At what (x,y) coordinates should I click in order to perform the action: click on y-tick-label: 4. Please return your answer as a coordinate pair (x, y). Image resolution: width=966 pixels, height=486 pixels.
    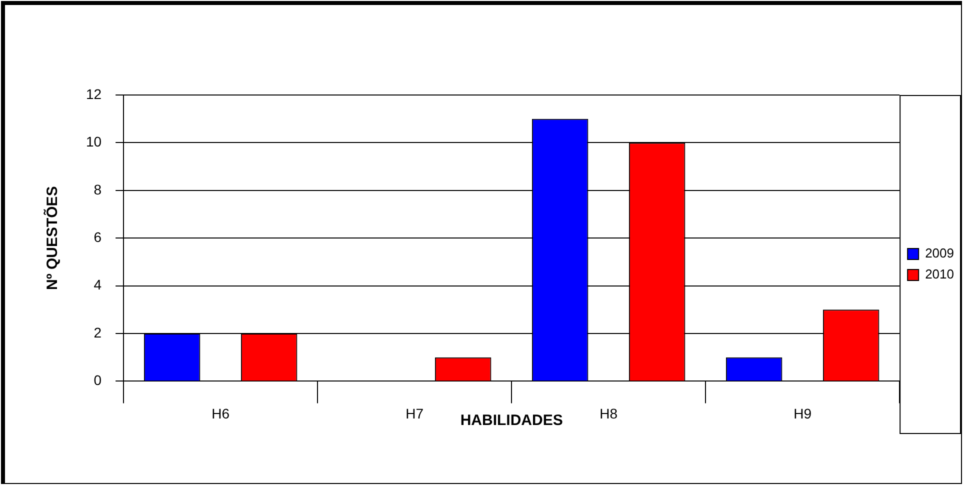
    Looking at the image, I should click on (98, 284).